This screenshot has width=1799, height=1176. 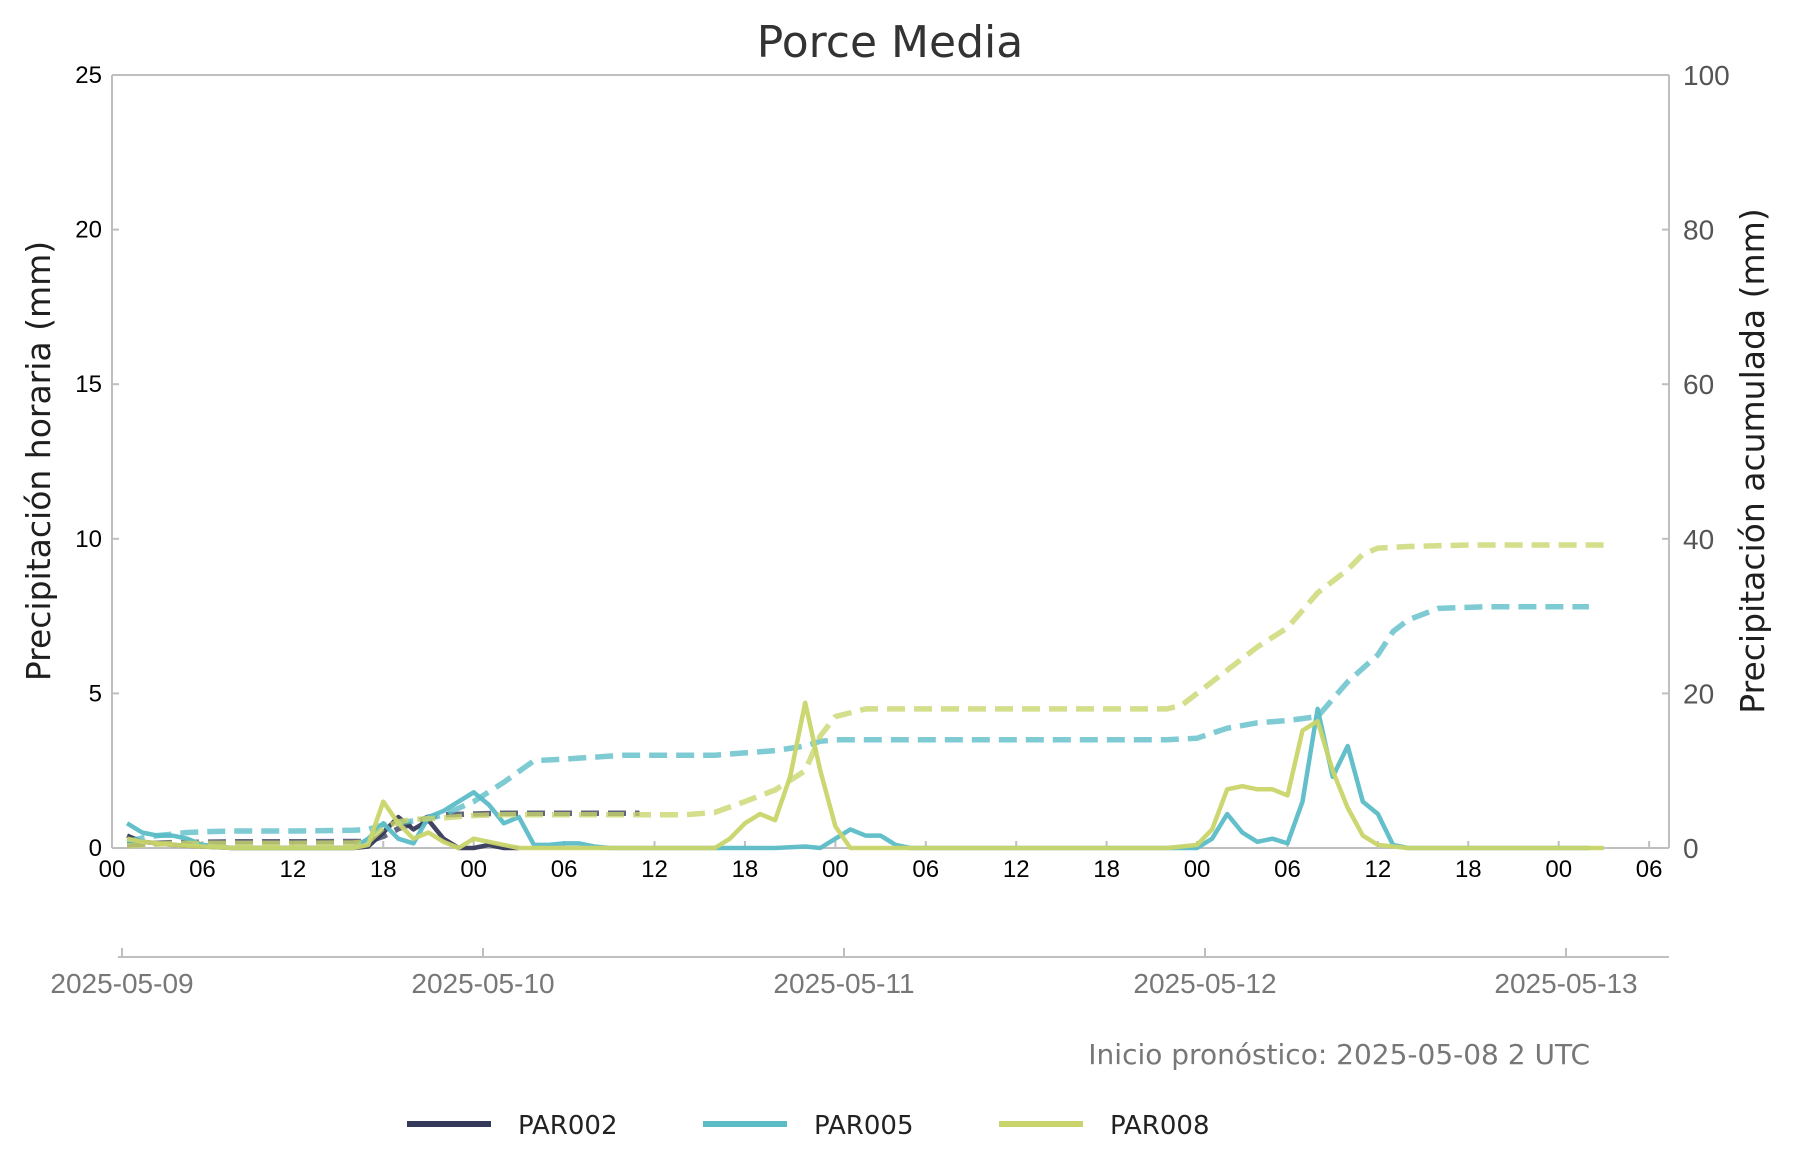 I want to click on legend-label-par008: PAR008, so click(x=1160, y=1126).